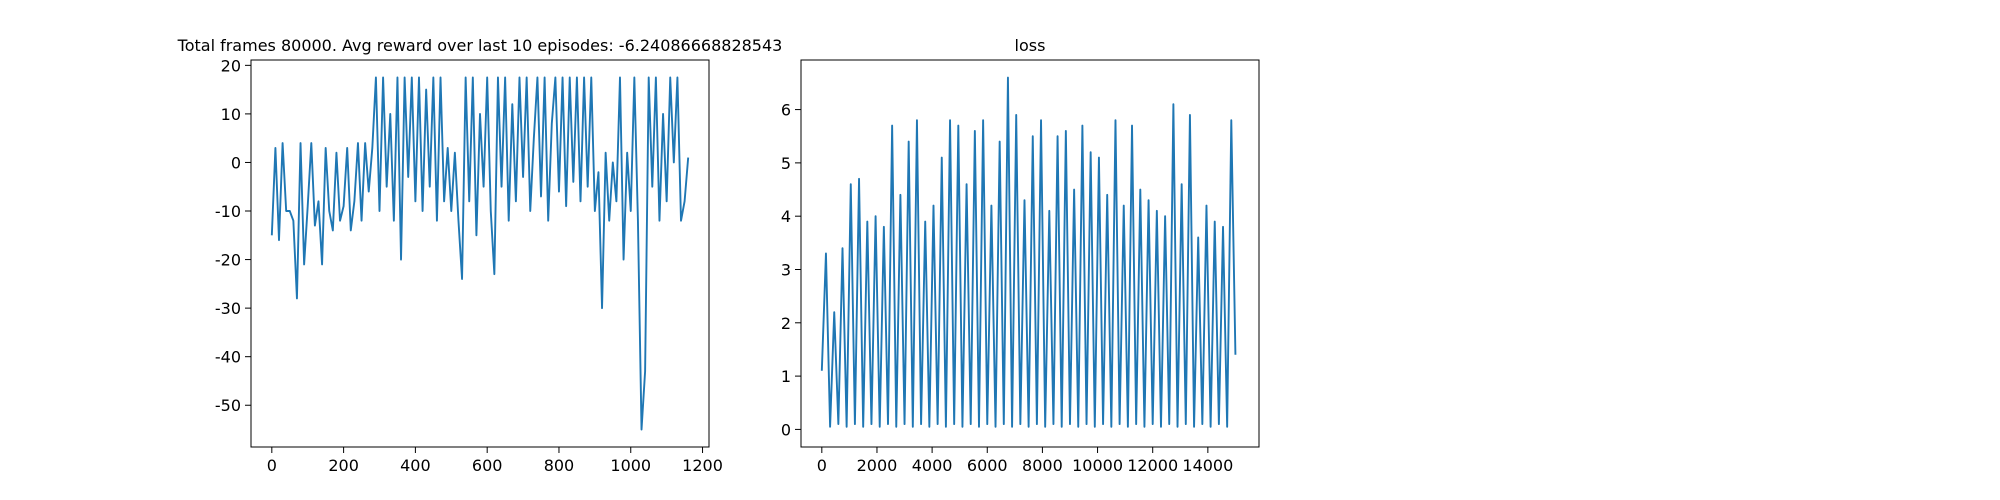 The image size is (2000, 500). Describe the element at coordinates (228, 211) in the screenshot. I see `y-tick-label: -10` at that location.